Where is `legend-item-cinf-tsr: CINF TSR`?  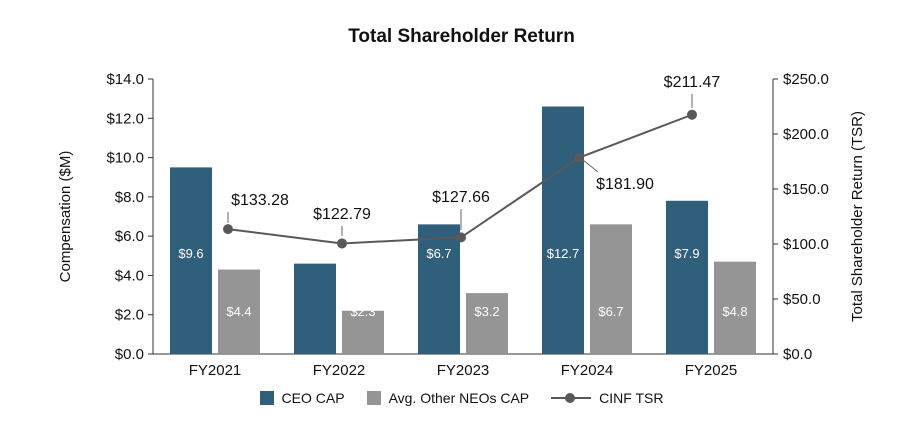
legend-item-cinf-tsr: CINF TSR is located at coordinates (607, 398).